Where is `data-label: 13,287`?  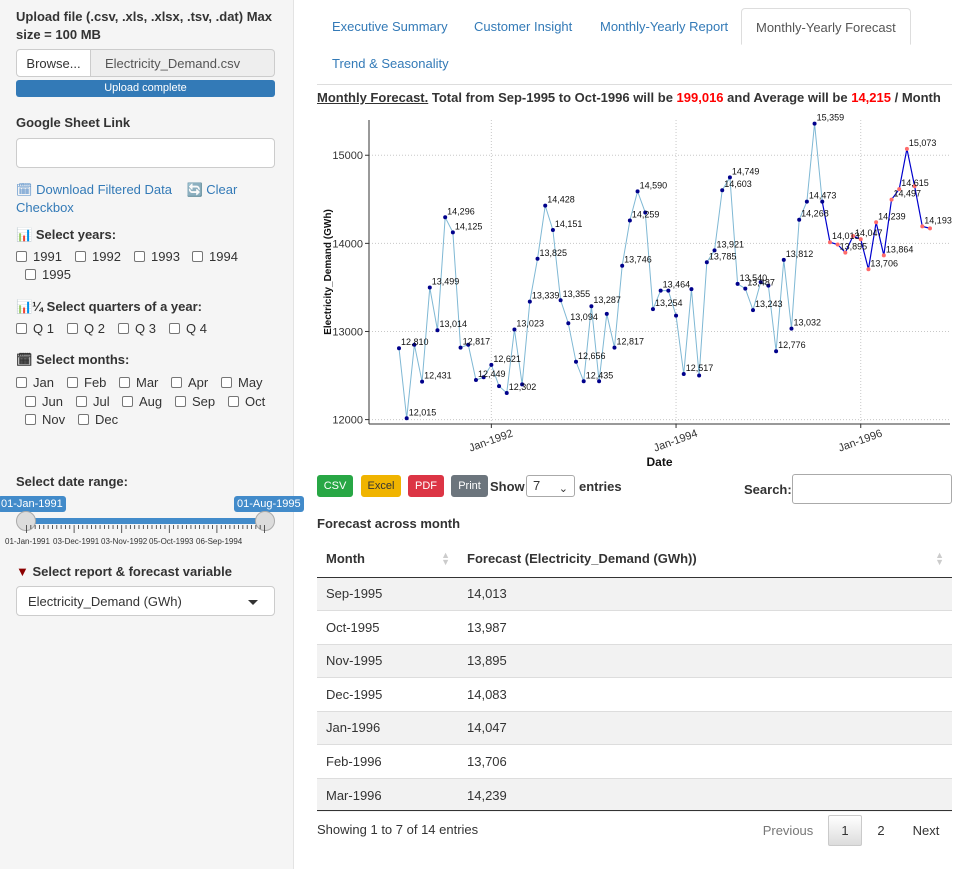 data-label: 13,287 is located at coordinates (607, 300).